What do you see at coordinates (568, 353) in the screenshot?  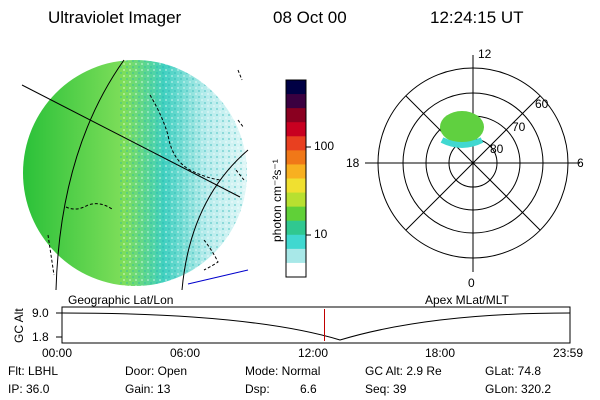 I see `timeline-xtick: 23:59` at bounding box center [568, 353].